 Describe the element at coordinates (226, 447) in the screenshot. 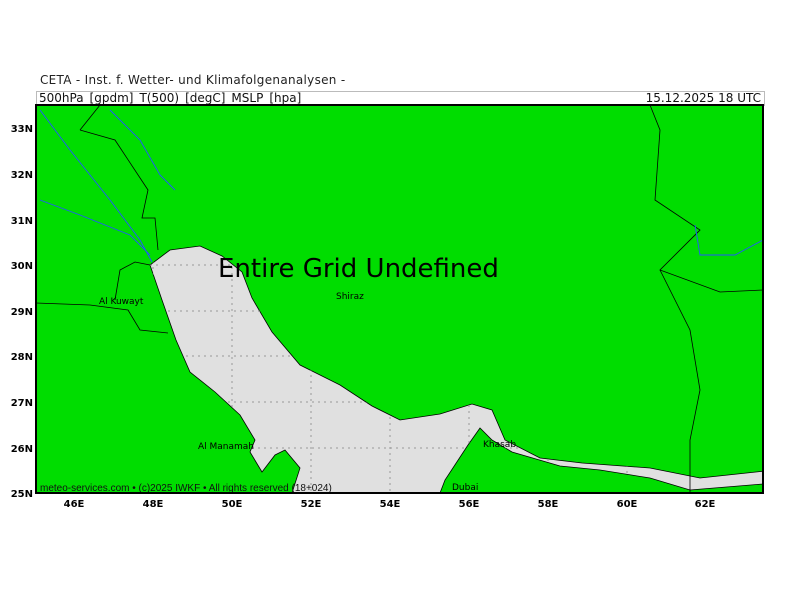

I see `city-manamah: Al Manamah` at that location.